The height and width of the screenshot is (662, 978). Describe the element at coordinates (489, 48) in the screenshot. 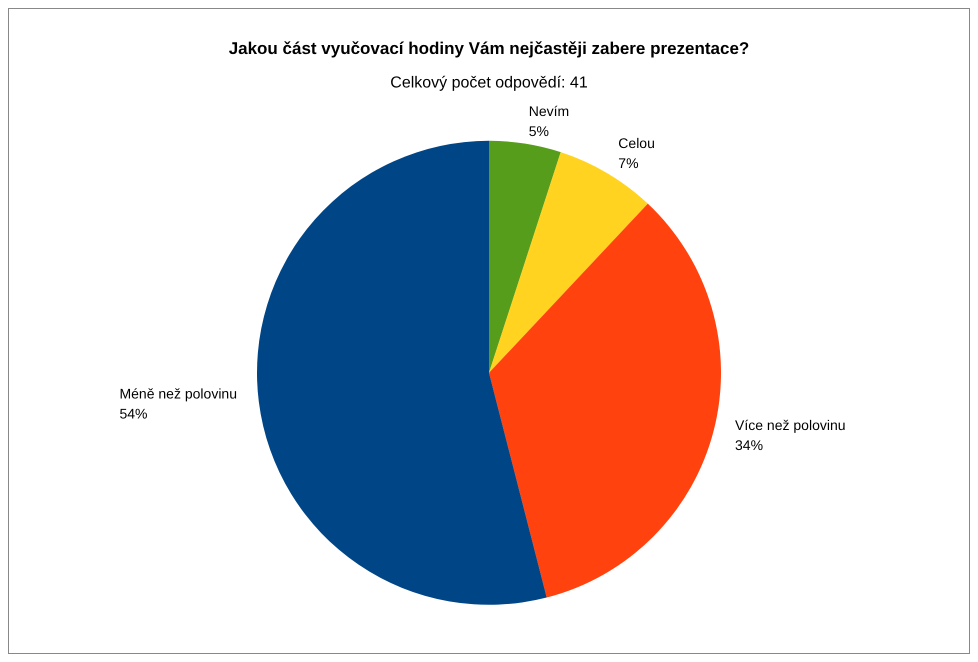

I see `chart-title: Jakou část vyučovací hodiny Vám nejčastěji zabere prezentace?` at that location.